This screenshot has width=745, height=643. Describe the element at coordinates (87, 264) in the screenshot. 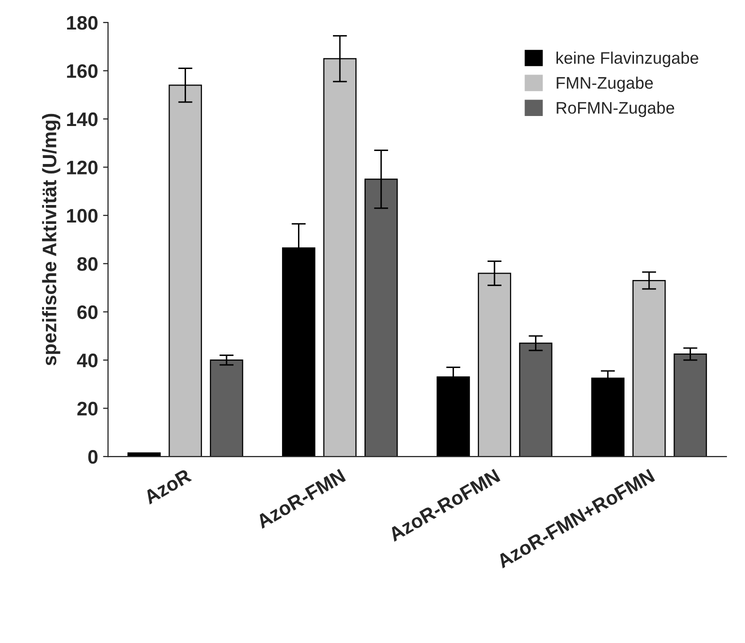

I see `y-tick-label: 80` at that location.